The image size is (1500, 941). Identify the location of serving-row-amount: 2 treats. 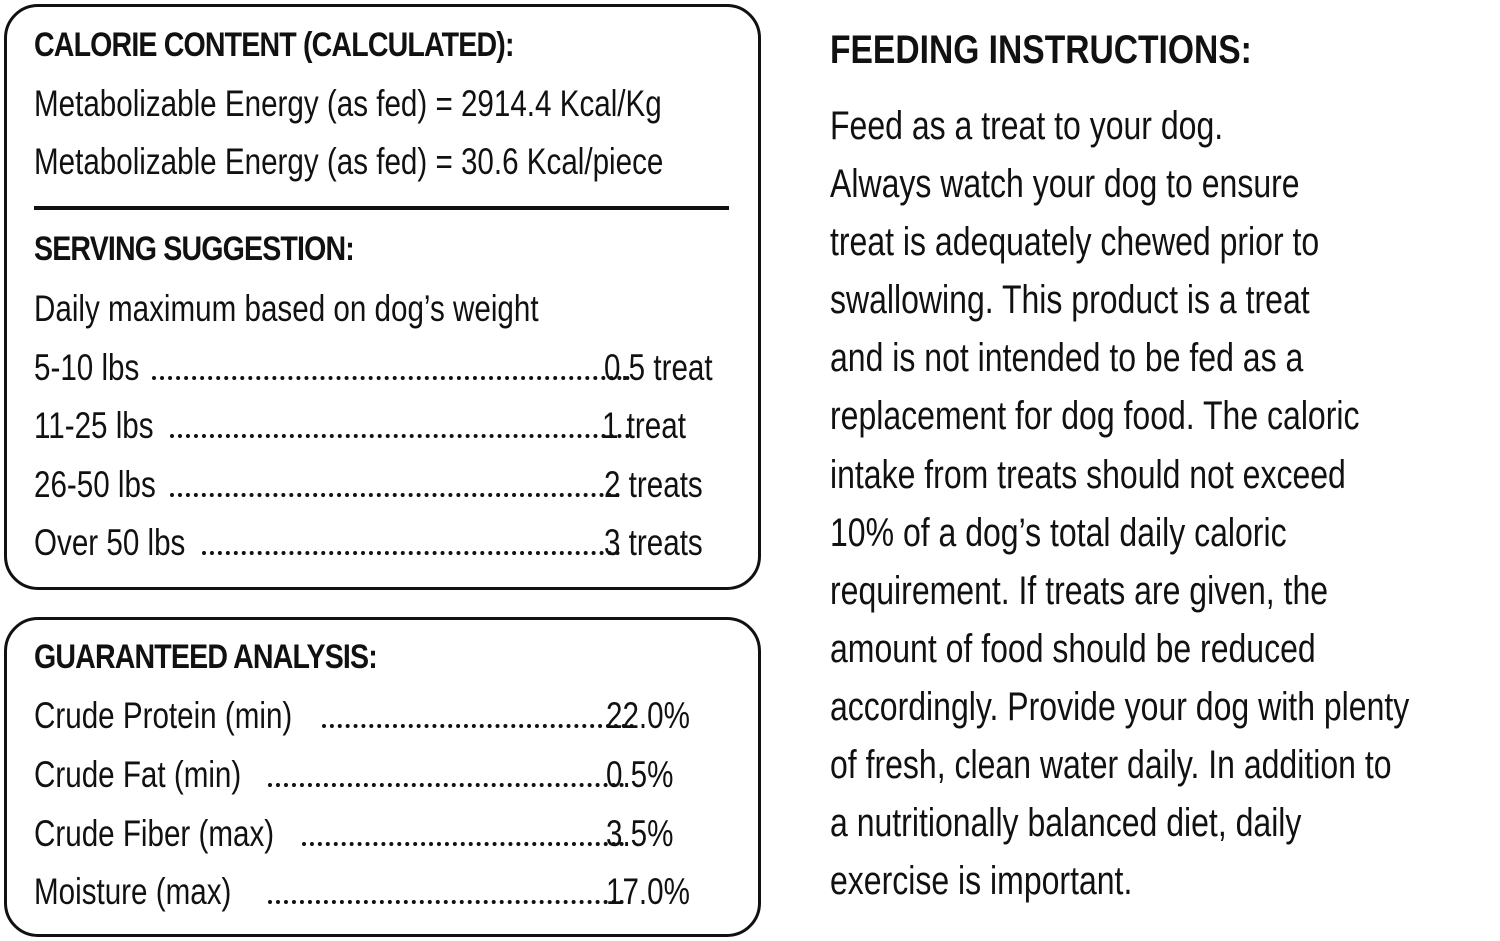
(653, 484).